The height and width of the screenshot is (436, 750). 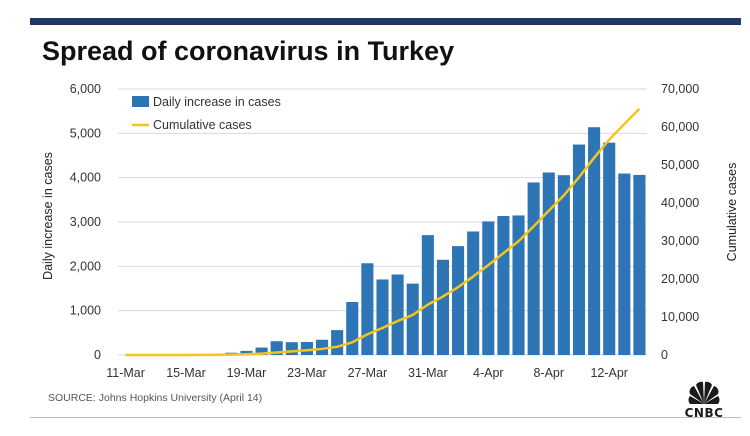 I want to click on bar-23-Mar, so click(x=306, y=348).